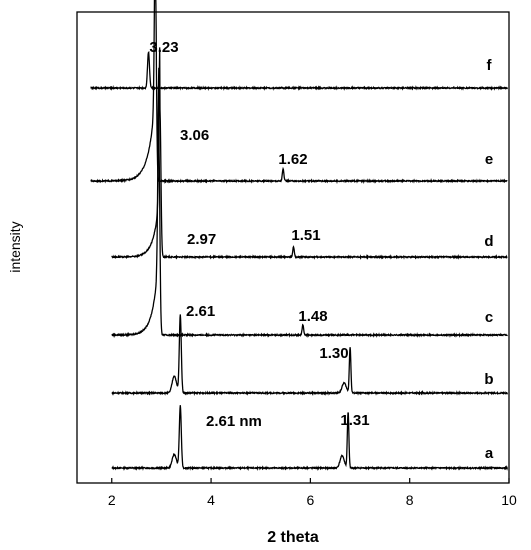  I want to click on series-line-a, so click(310, 438).